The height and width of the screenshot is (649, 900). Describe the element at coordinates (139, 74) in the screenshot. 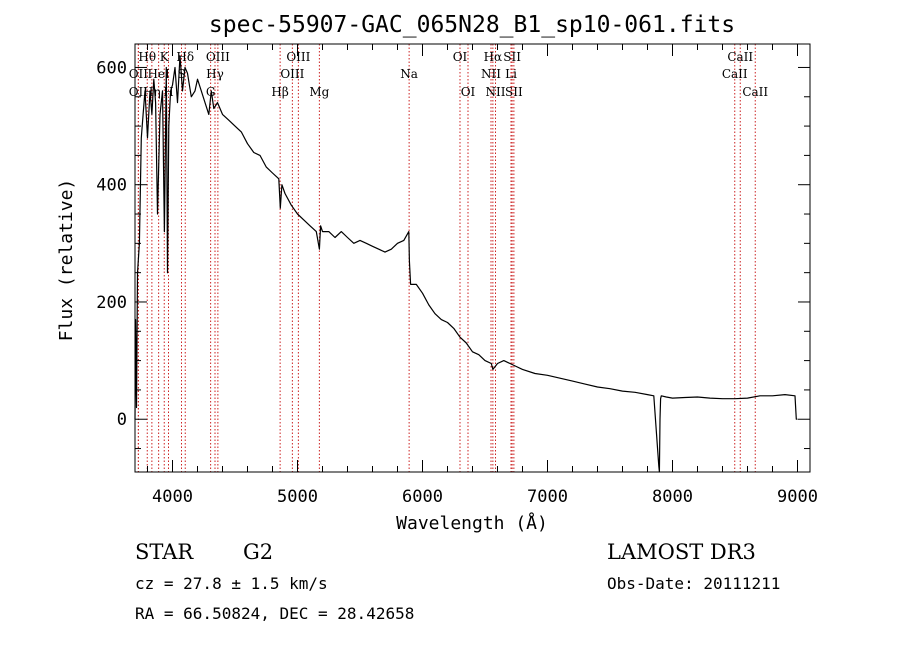

I see `line-label-1: OII` at that location.